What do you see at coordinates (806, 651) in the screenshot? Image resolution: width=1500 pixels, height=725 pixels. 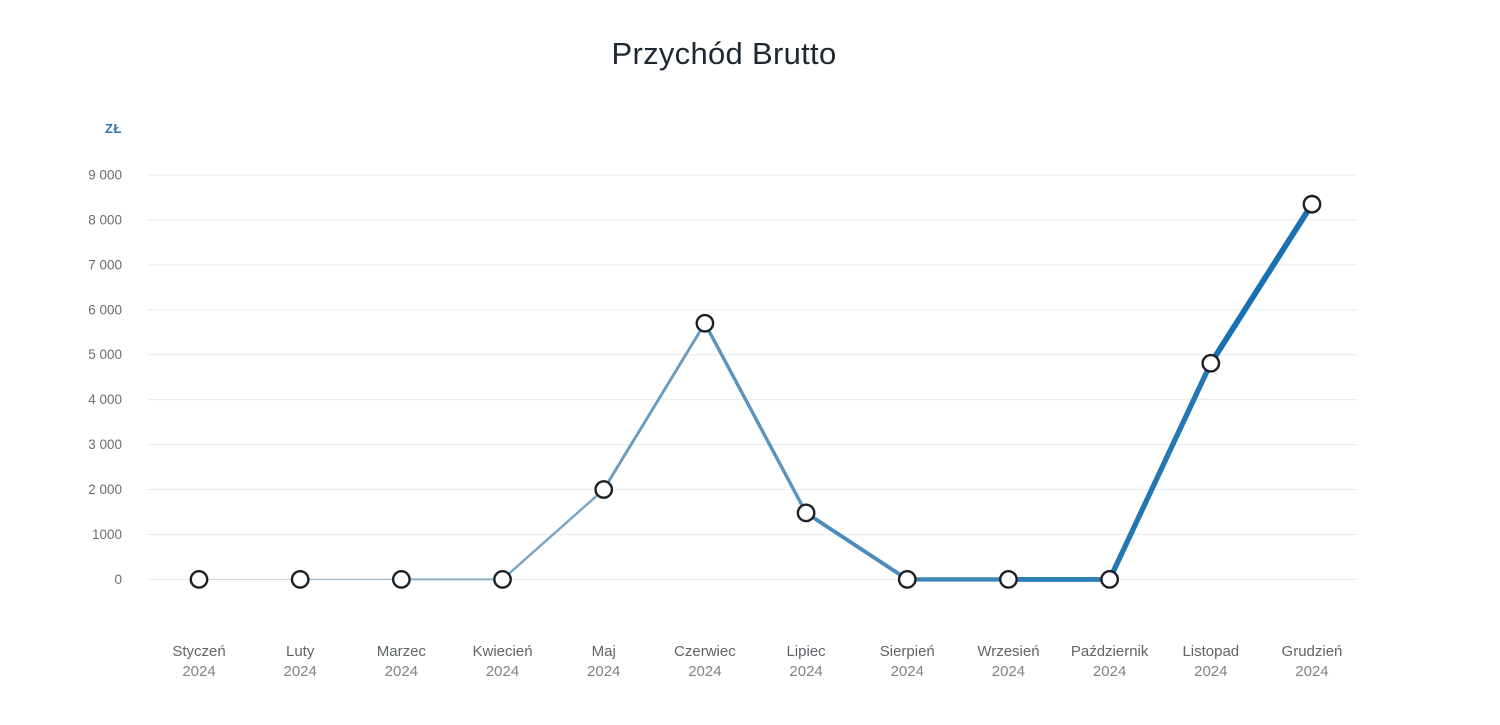 I see `x-tick-month: Lipiec` at bounding box center [806, 651].